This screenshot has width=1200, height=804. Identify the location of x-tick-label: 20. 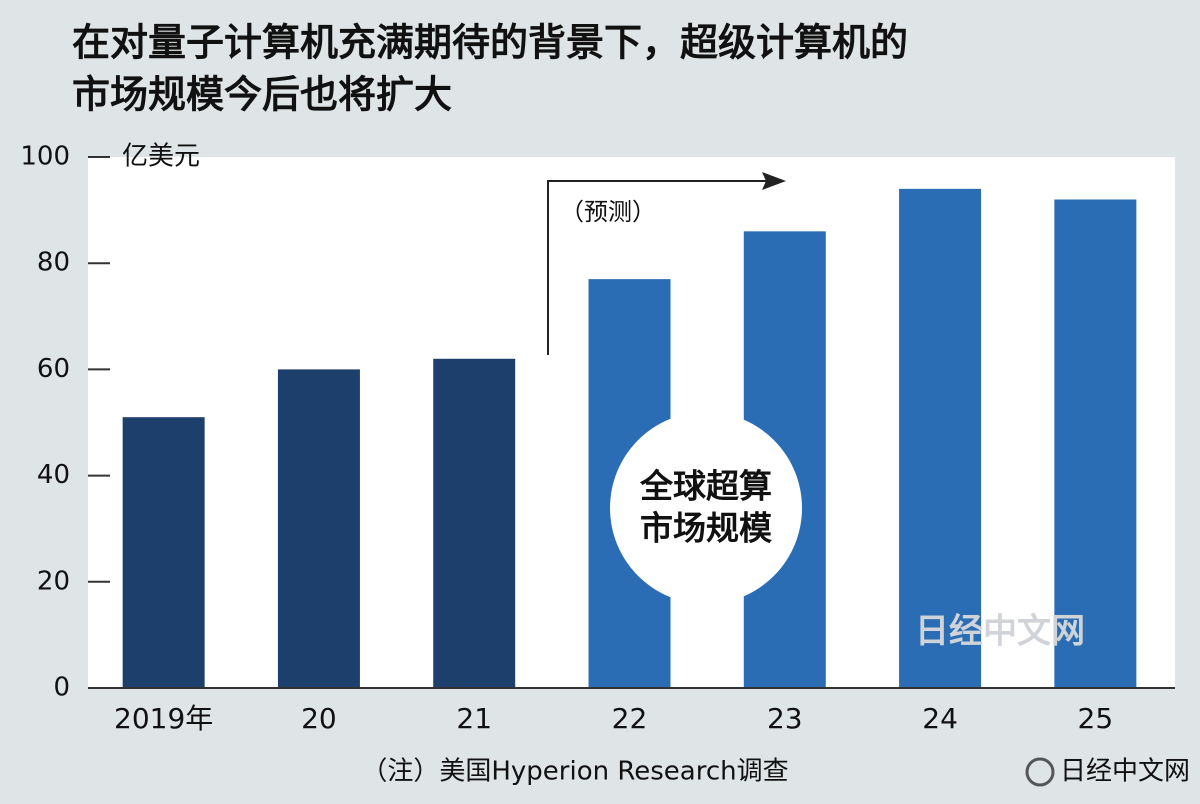
(319, 718).